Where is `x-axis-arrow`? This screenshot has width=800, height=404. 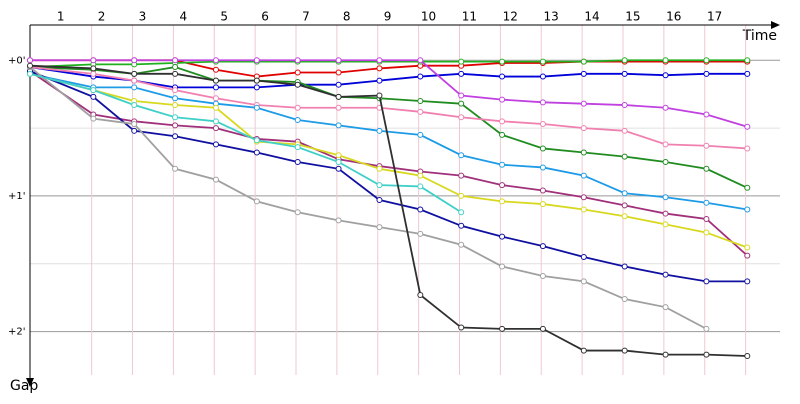
x-axis-arrow is located at coordinates (775, 25).